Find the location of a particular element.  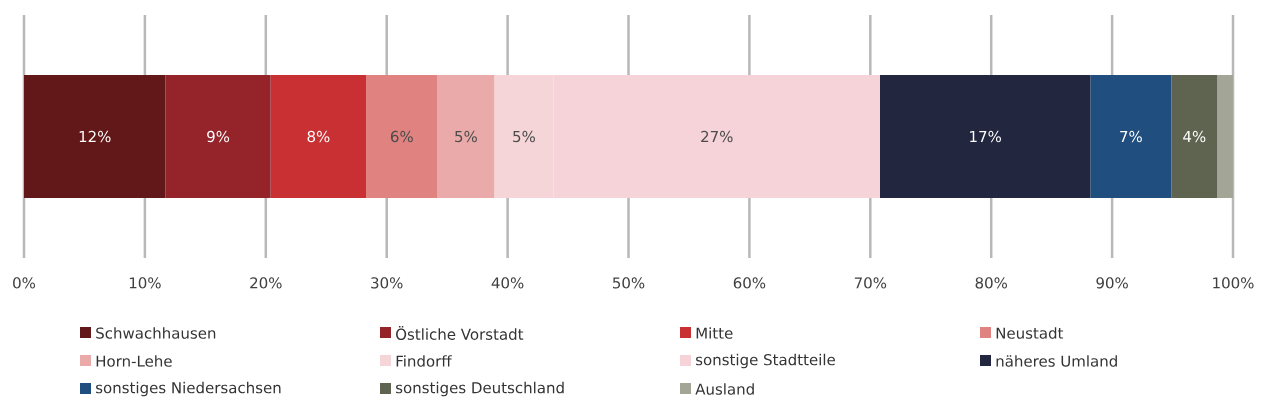

x-tick-label: 90% is located at coordinates (1112, 283).